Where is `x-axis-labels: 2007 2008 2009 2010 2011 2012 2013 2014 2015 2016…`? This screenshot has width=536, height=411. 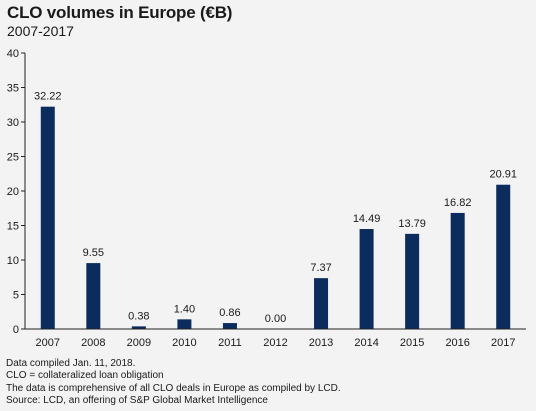
x-axis-labels: 2007 2008 2009 2010 2011 2012 2013 2014 2015 2016… is located at coordinates (276, 343).